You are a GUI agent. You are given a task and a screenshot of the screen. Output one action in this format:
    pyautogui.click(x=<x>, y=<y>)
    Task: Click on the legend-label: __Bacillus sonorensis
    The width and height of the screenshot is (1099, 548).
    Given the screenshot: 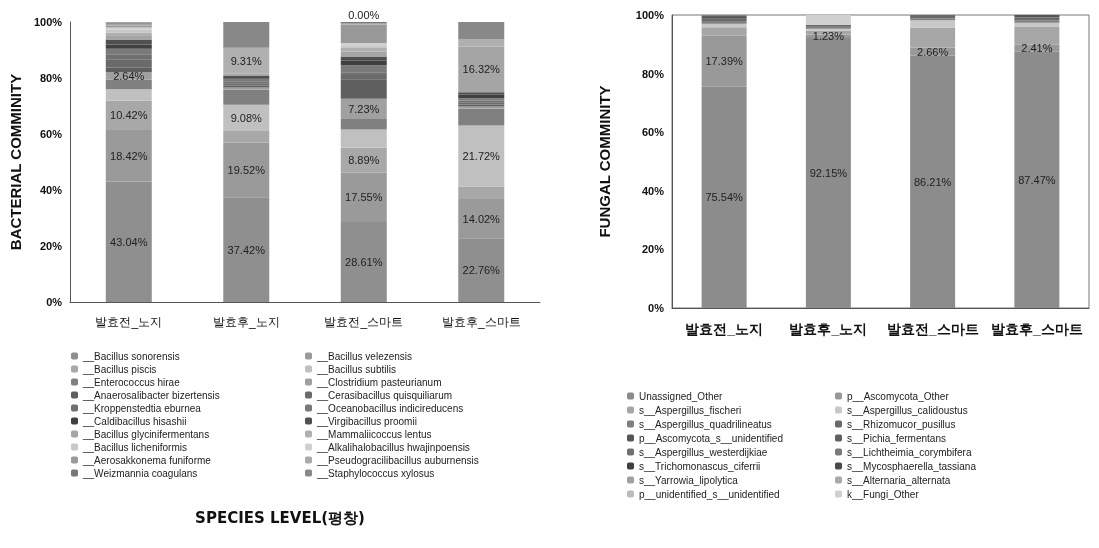 What is the action you would take?
    pyautogui.click(x=131, y=356)
    